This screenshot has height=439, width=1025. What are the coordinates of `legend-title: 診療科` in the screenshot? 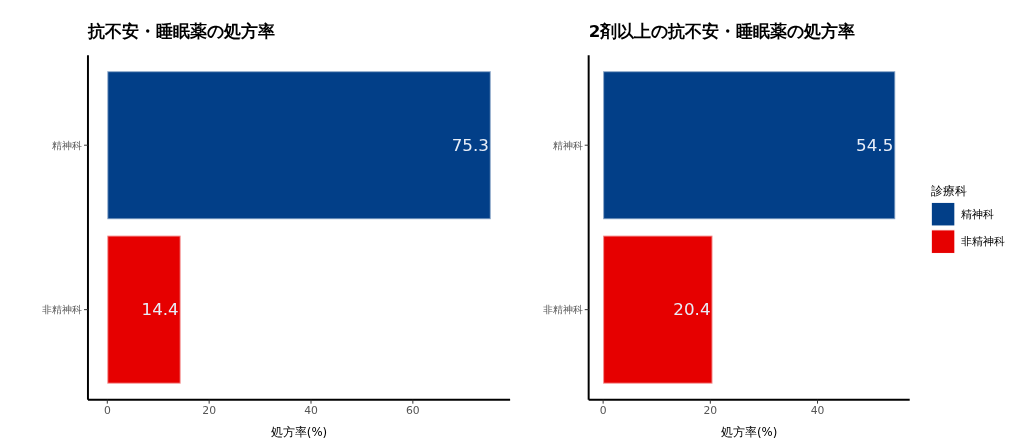 It's located at (949, 190).